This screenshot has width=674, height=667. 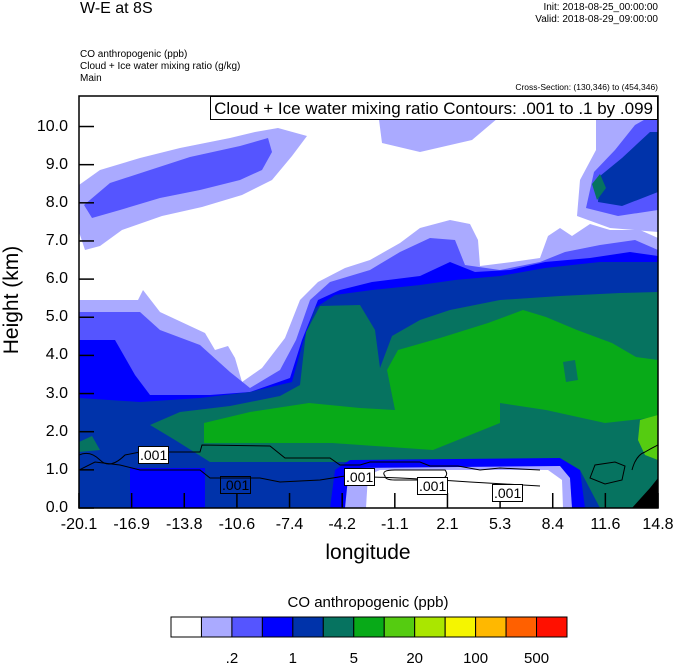 I want to click on x-tick-label: -1.1, so click(x=395, y=524).